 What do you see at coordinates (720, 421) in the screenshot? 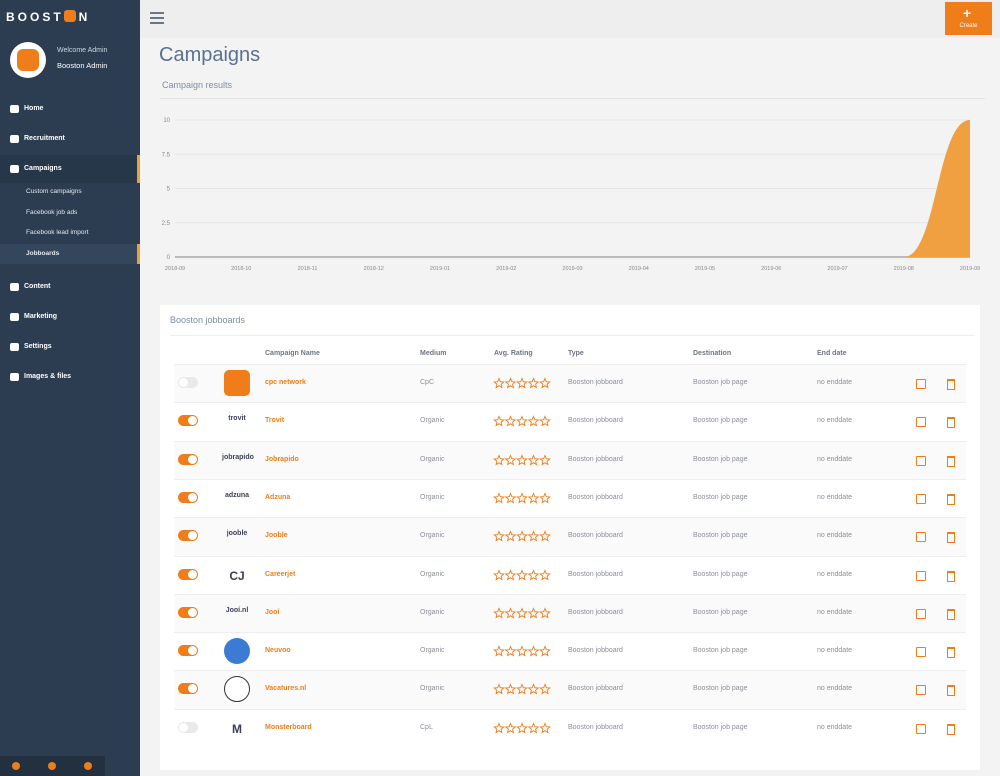
I see `destination: Booston job page` at bounding box center [720, 421].